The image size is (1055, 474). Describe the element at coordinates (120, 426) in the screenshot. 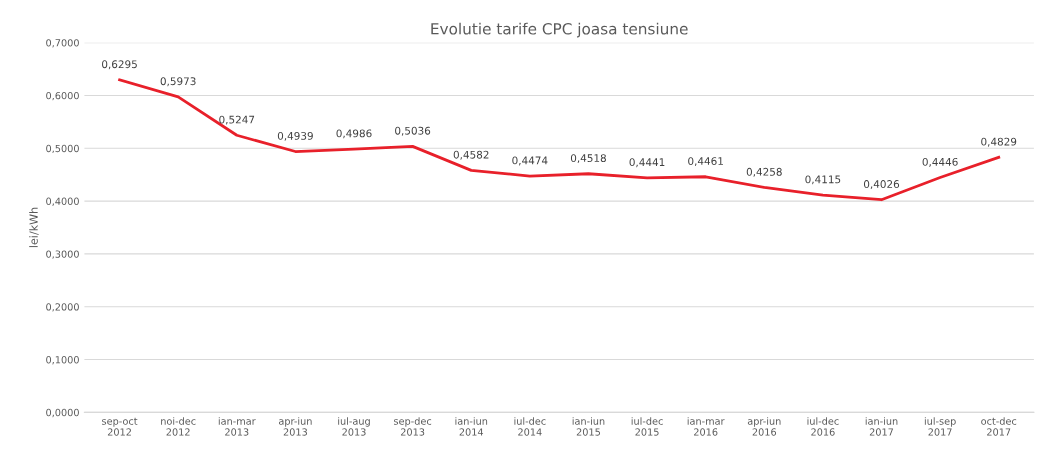

I see `x-tick-label: sep-oct 2012` at that location.